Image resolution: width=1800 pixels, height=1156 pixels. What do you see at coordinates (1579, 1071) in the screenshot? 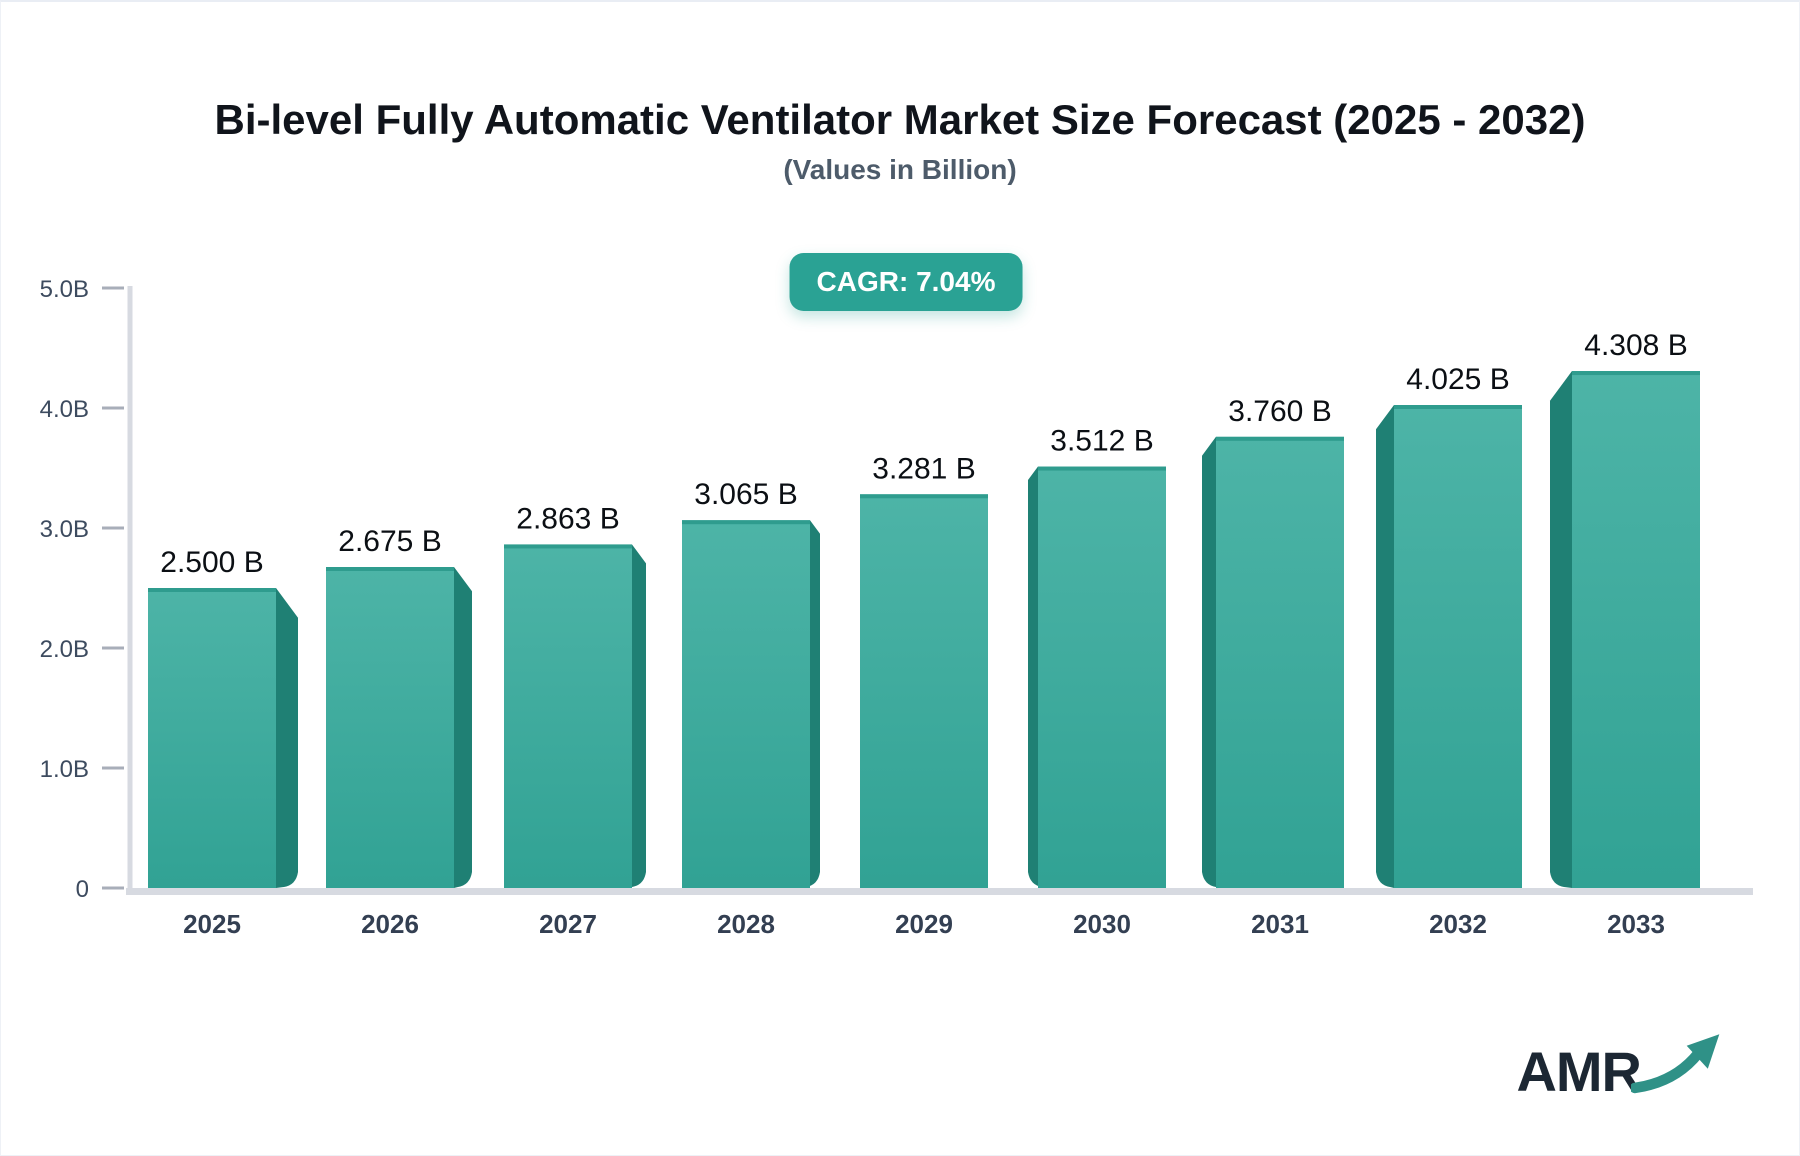
I see `amr-logo-text: AMR` at bounding box center [1579, 1071].